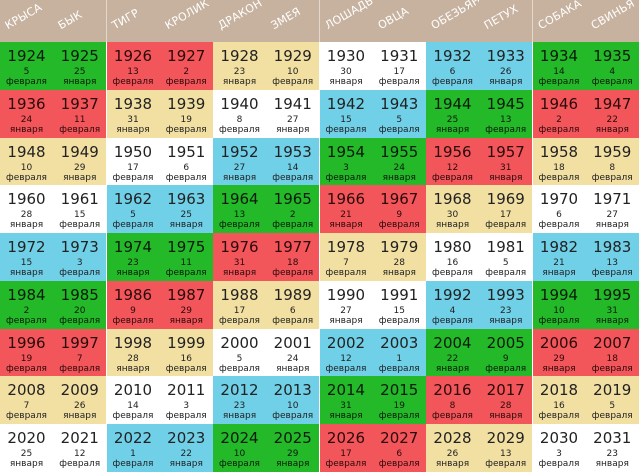 The image size is (639, 473). Describe the element at coordinates (399, 401) in the screenshot. I see `year-cell: 2015 19 февраля` at that location.